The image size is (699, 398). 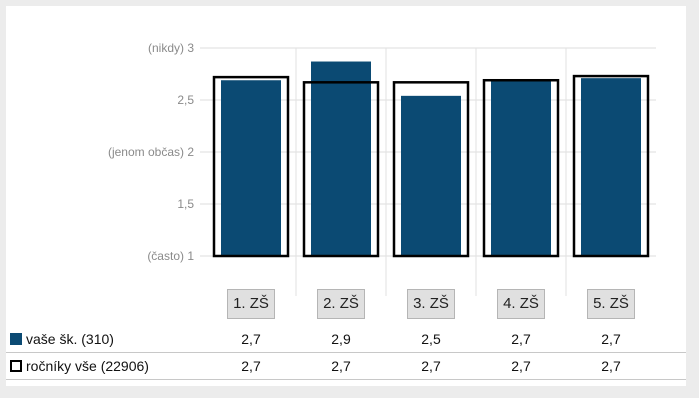 I want to click on x-tick-label: 4. ZŠ, so click(x=521, y=304).